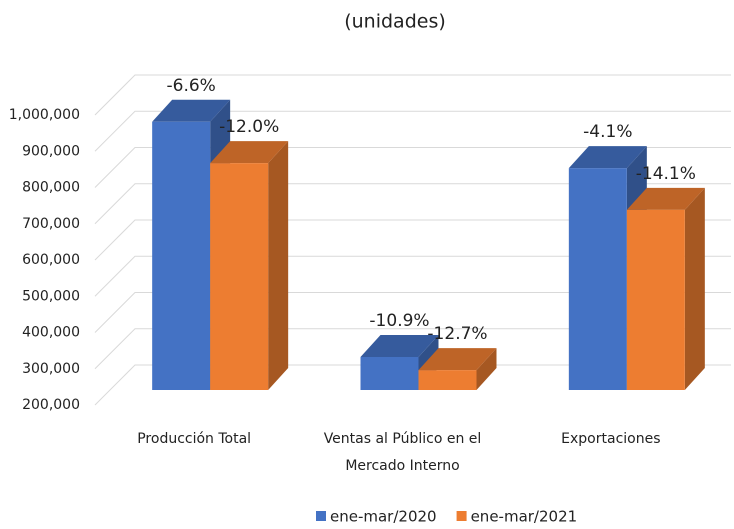 This screenshot has height=529, width=734. What do you see at coordinates (44, 115) in the screenshot?
I see `y-tick-label: 1,000,000` at bounding box center [44, 115].